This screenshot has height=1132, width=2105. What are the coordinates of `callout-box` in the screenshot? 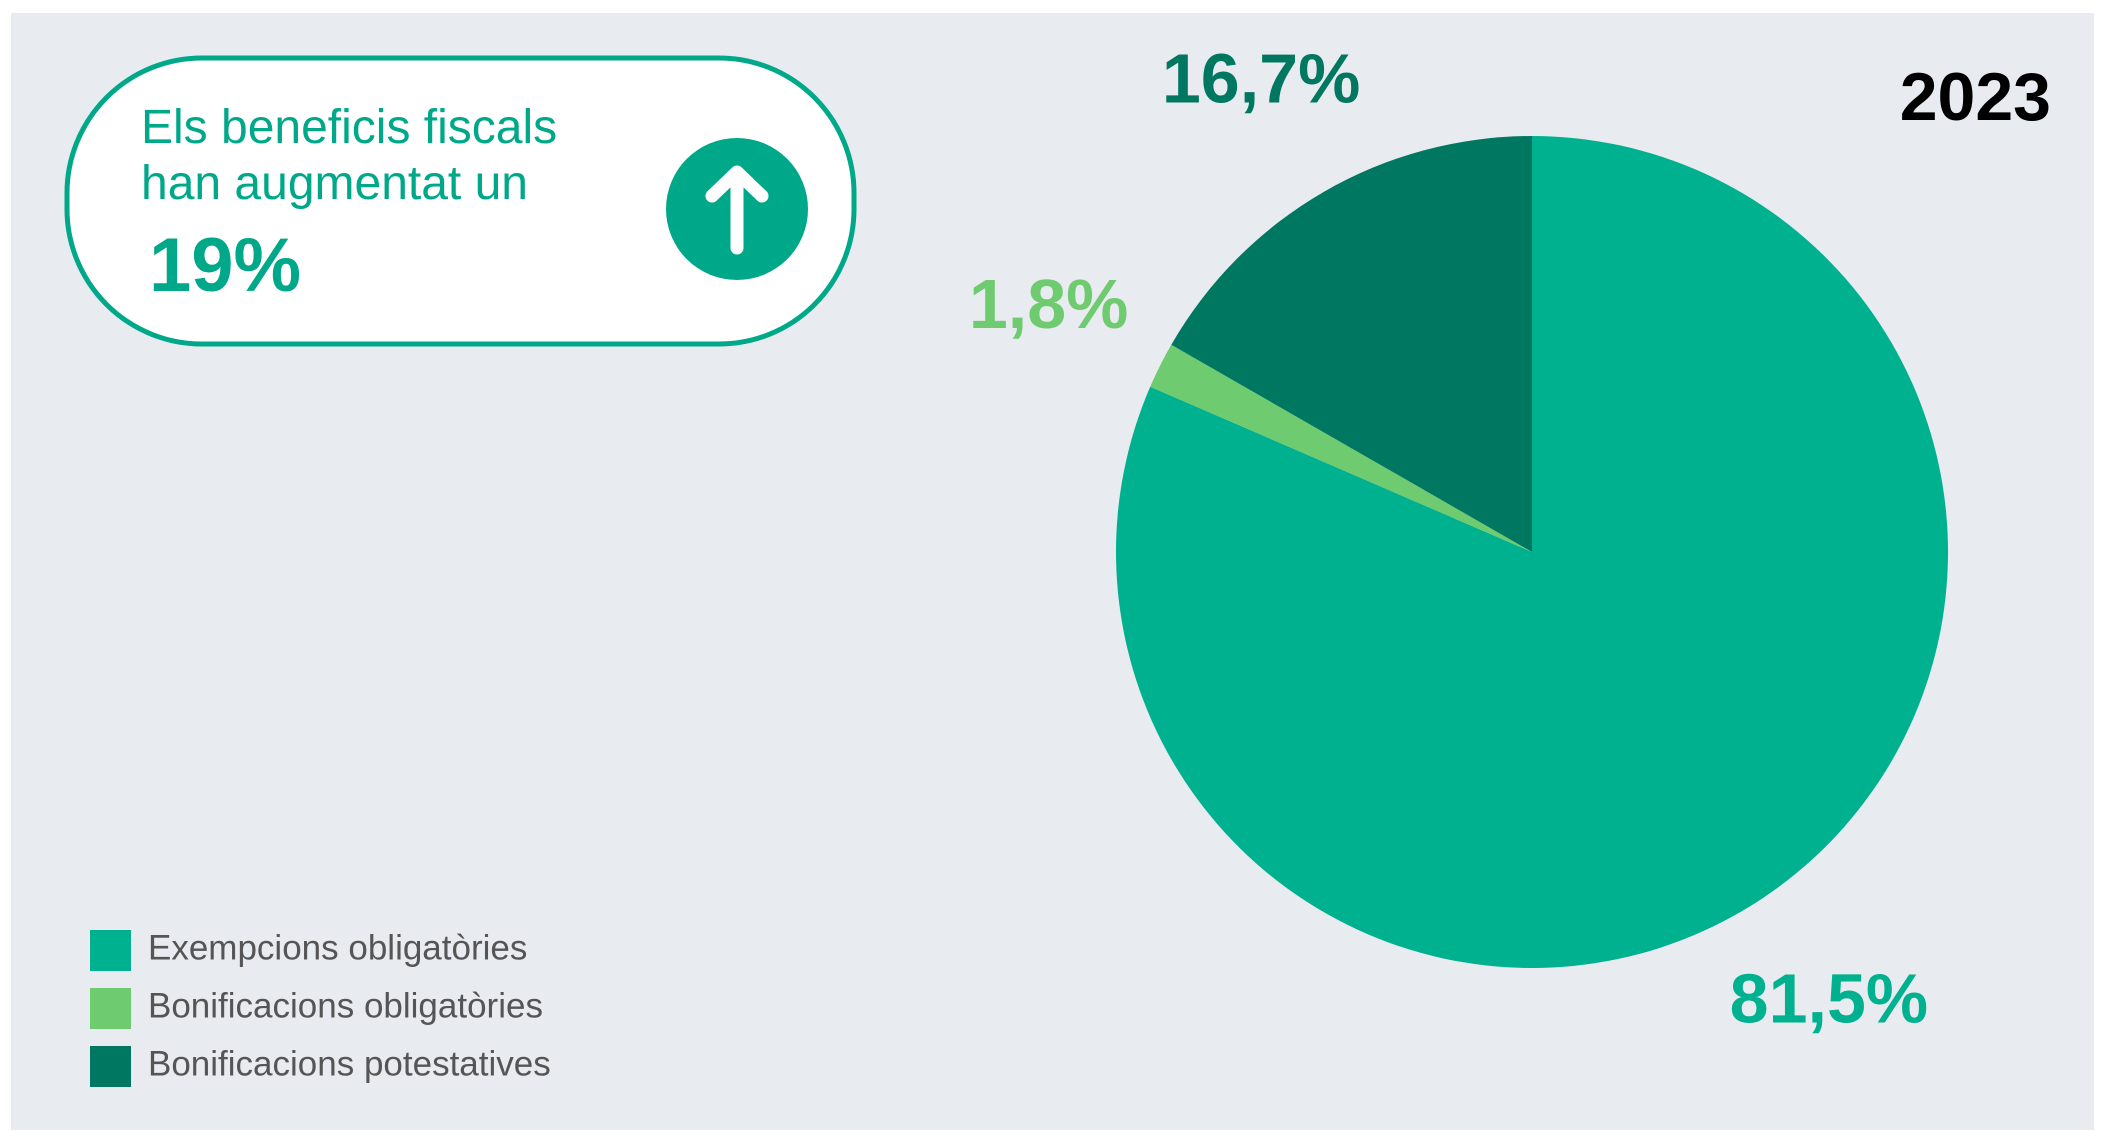 It's located at (460, 201).